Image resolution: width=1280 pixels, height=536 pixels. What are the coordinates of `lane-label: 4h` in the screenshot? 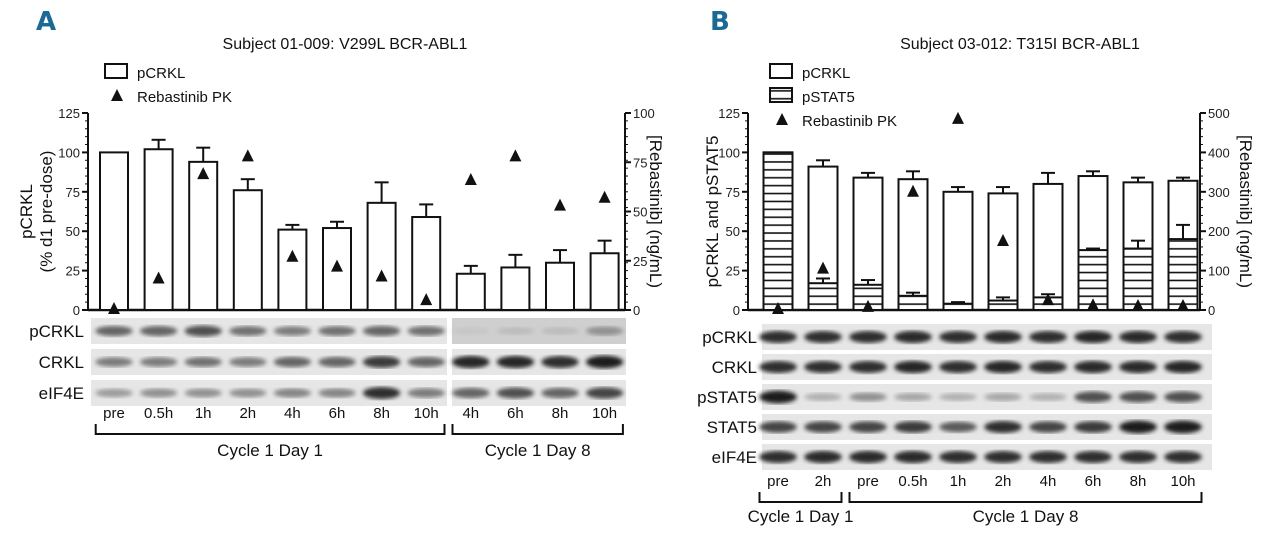 It's located at (470, 413).